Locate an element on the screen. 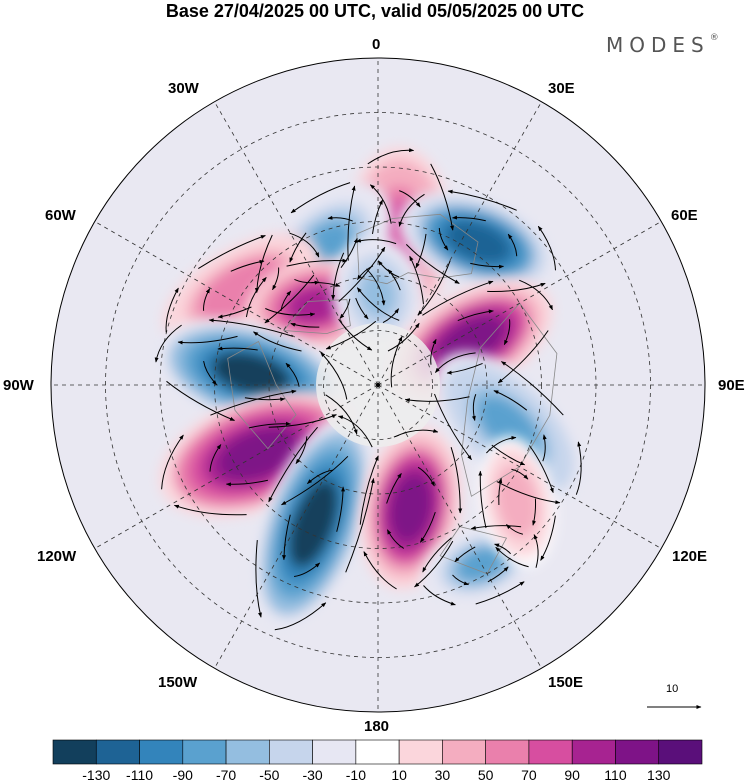  lon-label-30e: 30E is located at coordinates (561, 88).